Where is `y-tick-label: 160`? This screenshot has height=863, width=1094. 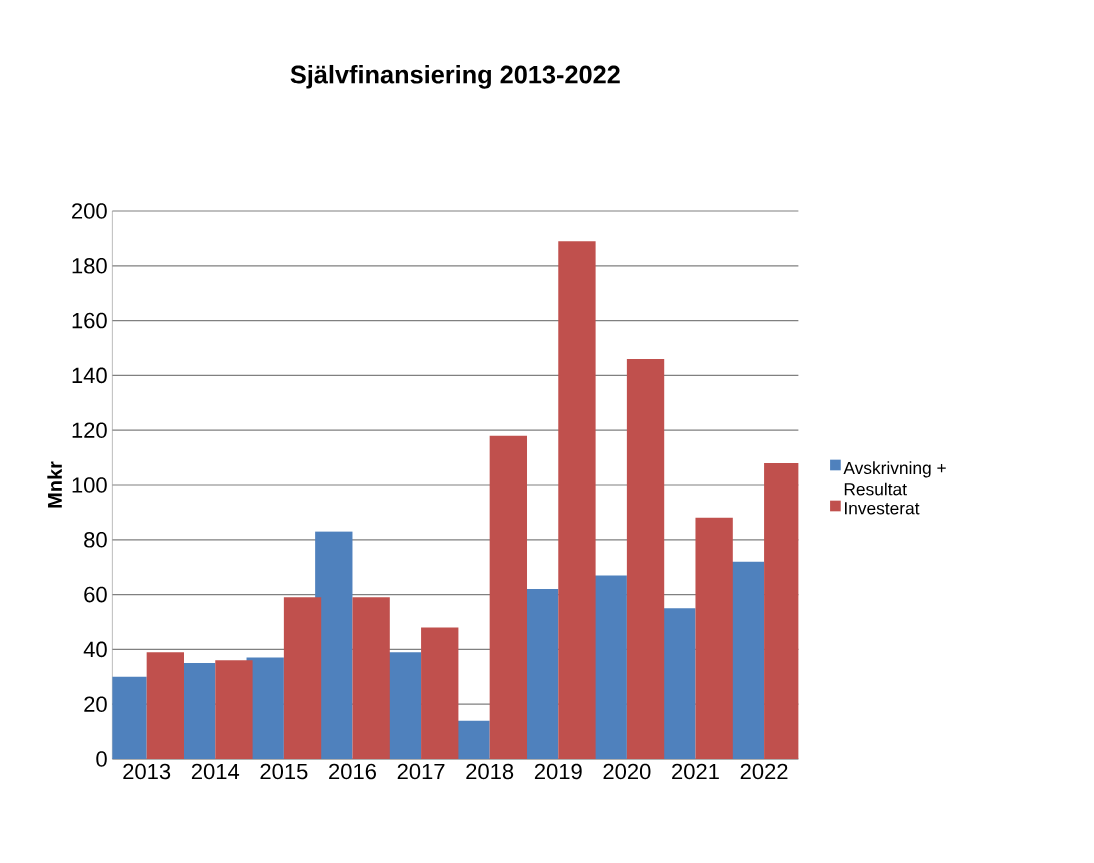
y-tick-label: 160 is located at coordinates (89, 320).